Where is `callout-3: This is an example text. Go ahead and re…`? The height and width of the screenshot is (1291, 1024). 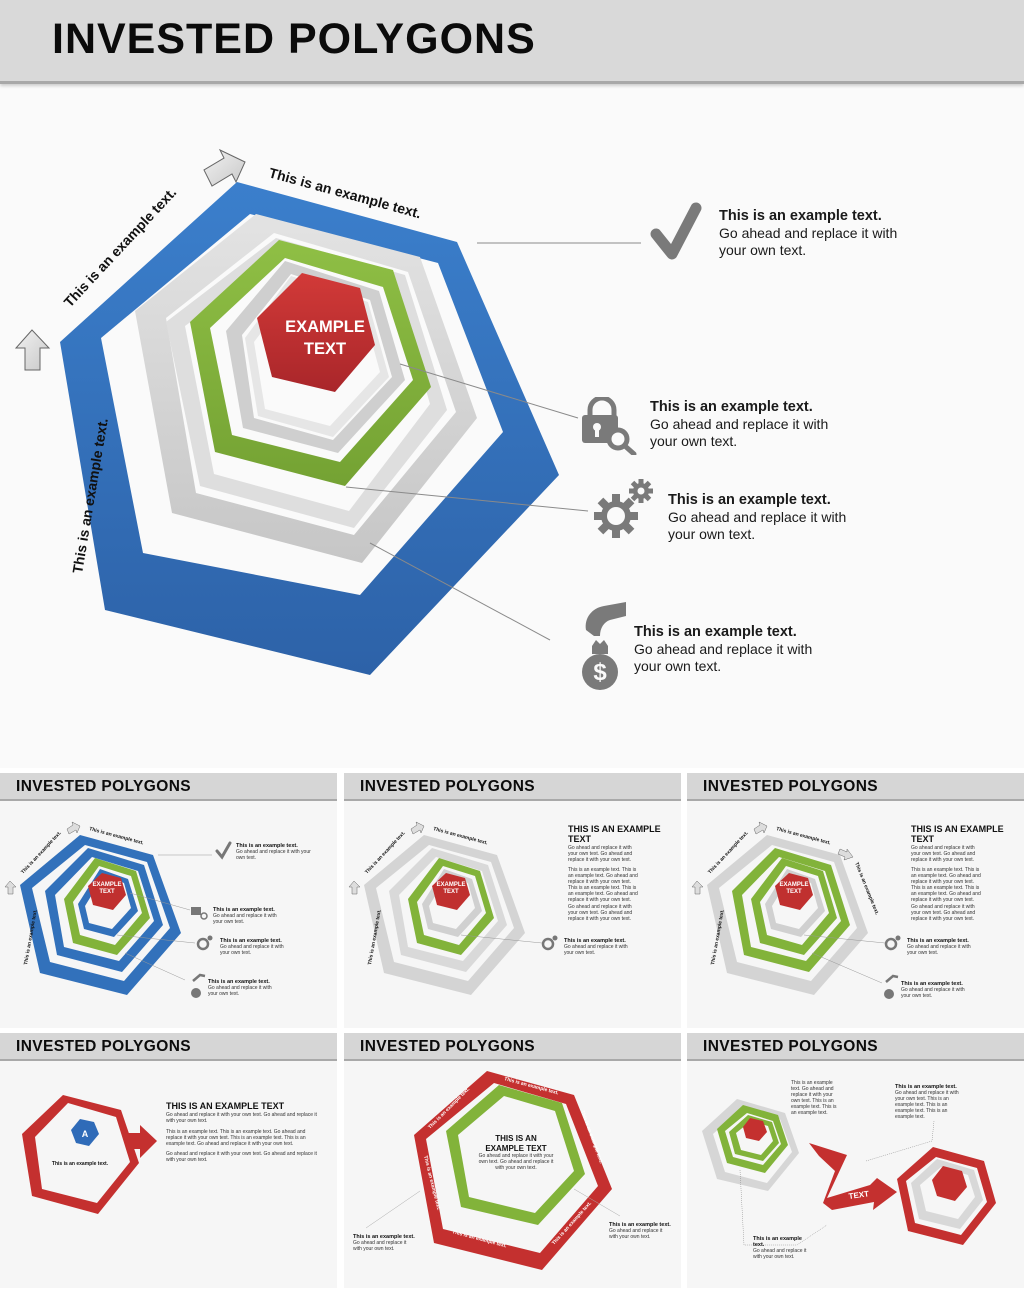 callout-3: This is an example text. Go ahead and re… is located at coordinates (757, 517).